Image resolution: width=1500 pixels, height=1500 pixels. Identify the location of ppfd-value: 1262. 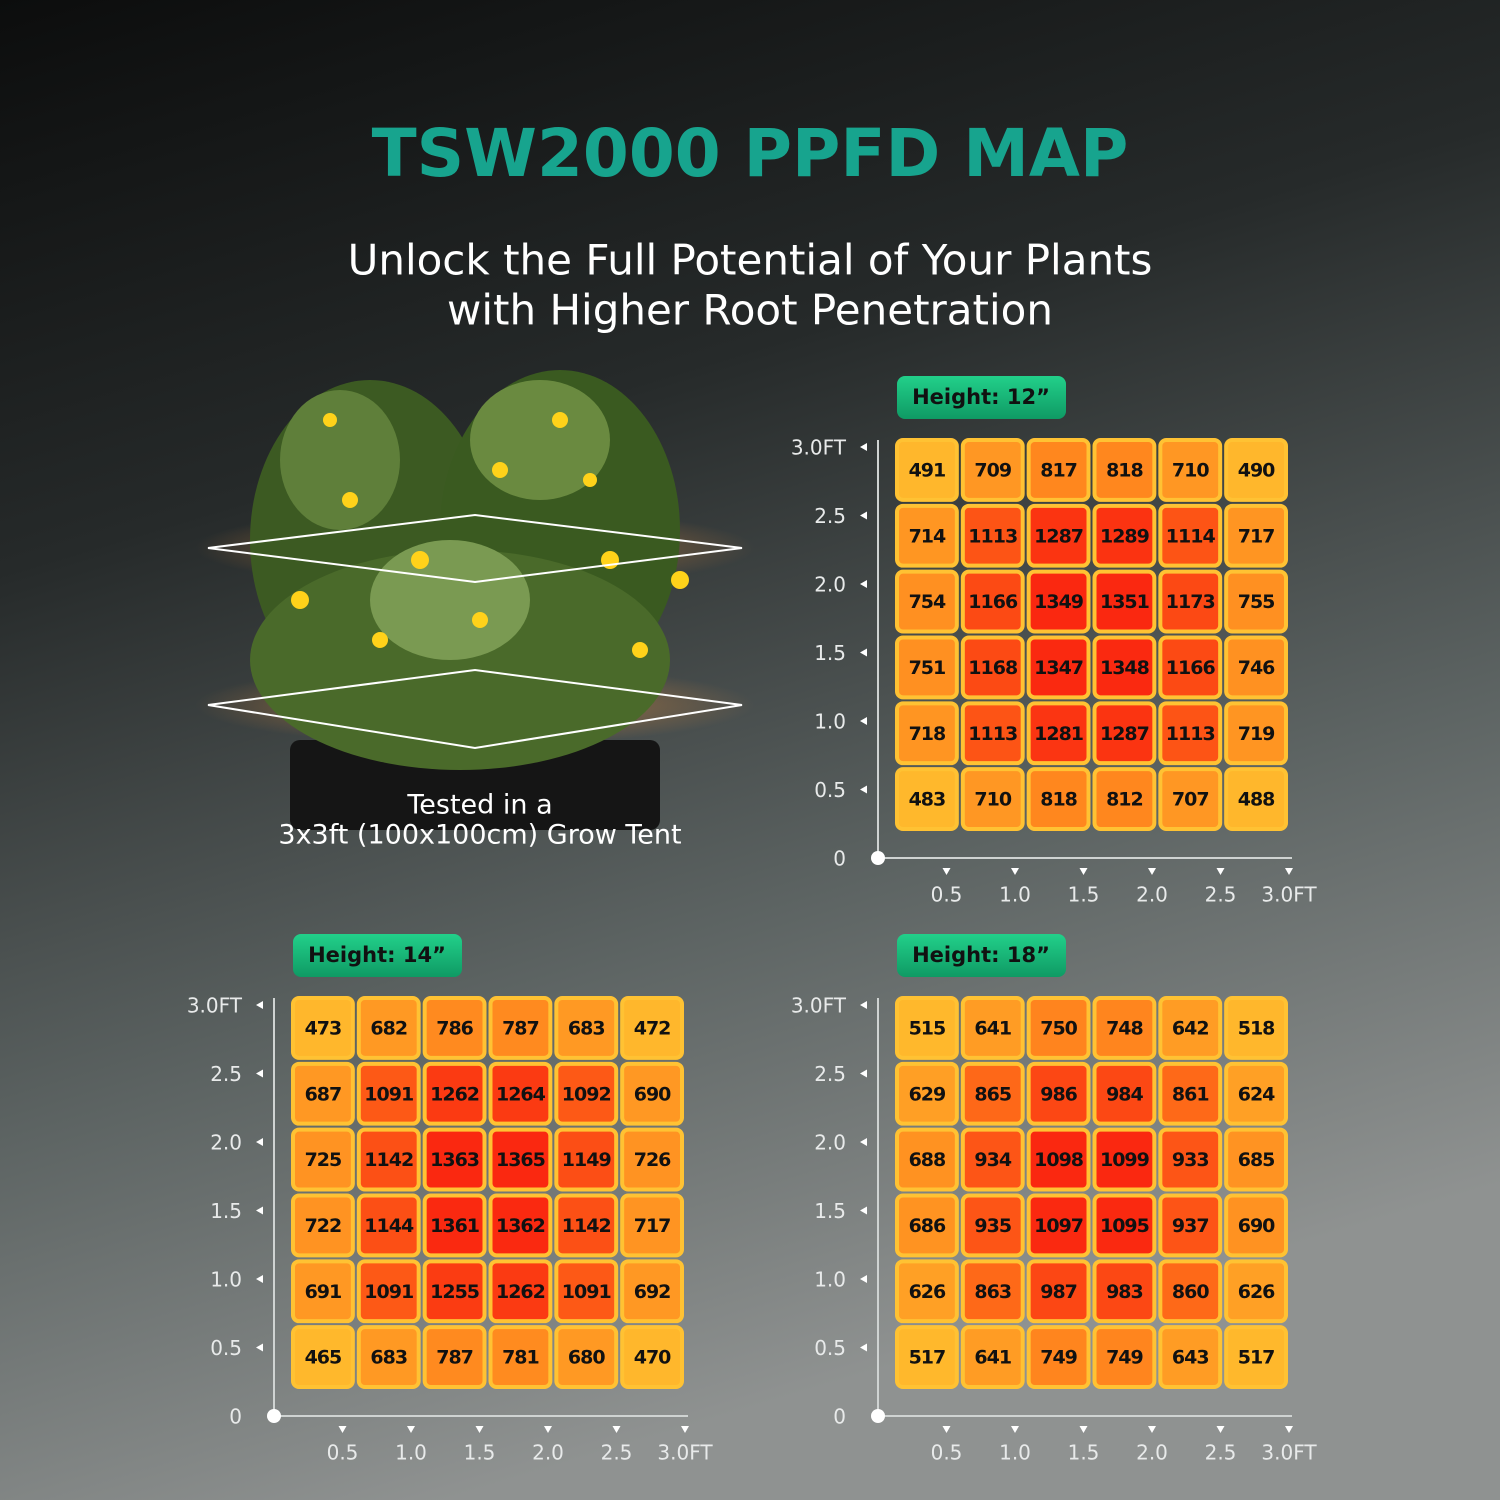
(454, 1094).